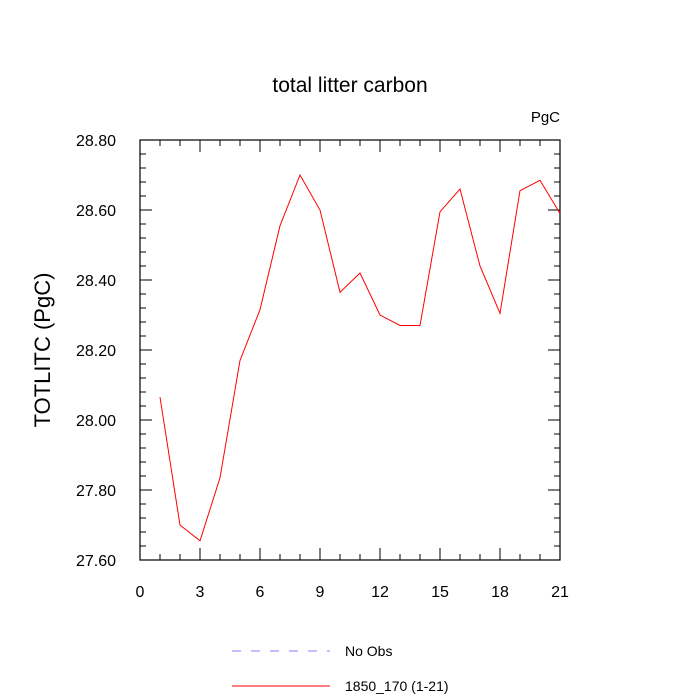 This screenshot has height=700, width=700. What do you see at coordinates (340, 668) in the screenshot?
I see `legend: No Obs 1850_170 (1-21)` at bounding box center [340, 668].